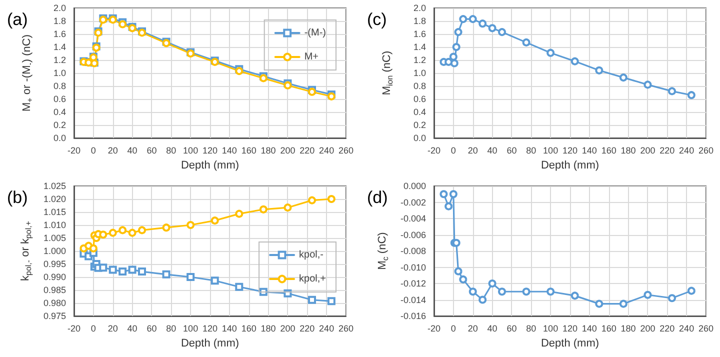 Image resolution: width=720 pixels, height=357 pixels. Describe the element at coordinates (387, 73) in the screenshot. I see `y-axis-title: Mion (nC)` at that location.